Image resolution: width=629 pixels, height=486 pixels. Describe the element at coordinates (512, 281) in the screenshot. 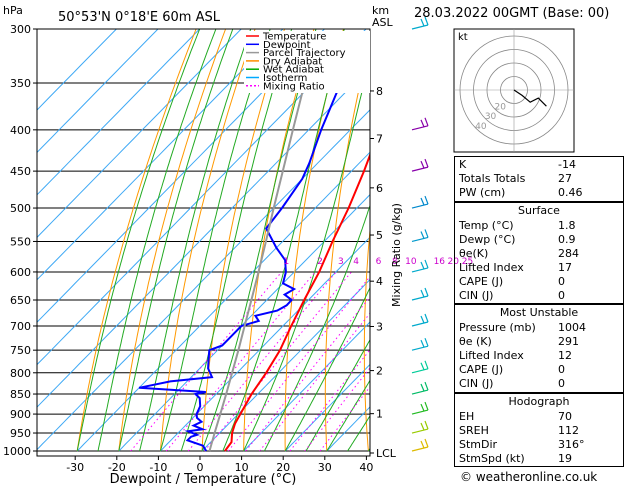

I see `surface-row: CAPE (J) 0` at that location.